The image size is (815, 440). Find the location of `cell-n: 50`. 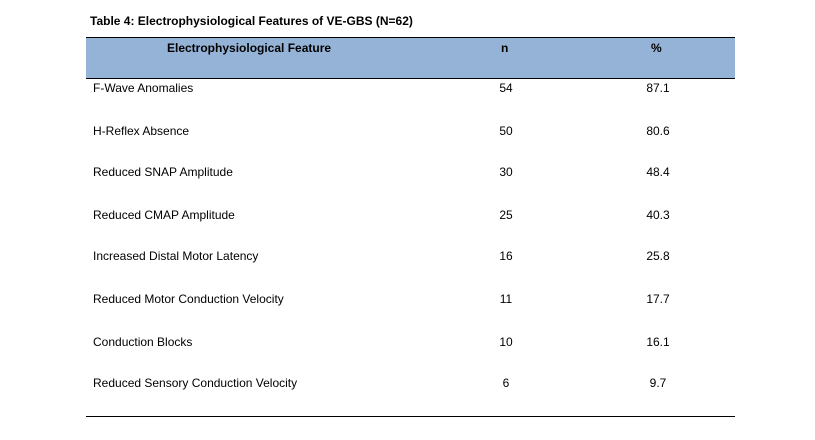

cell-n: 50 is located at coordinates (506, 131).